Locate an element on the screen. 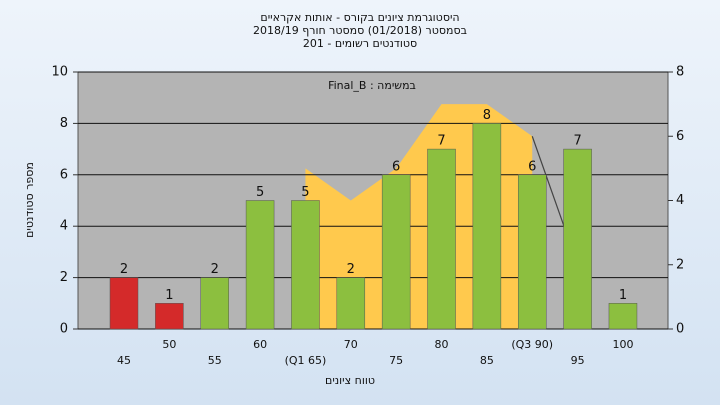 This screenshot has width=720, height=405. y2-tick-label: 2 is located at coordinates (680, 264).